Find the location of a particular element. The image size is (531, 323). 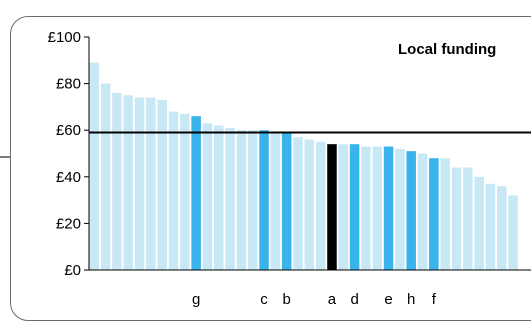

y-tick-label: £0 is located at coordinates (72, 270).